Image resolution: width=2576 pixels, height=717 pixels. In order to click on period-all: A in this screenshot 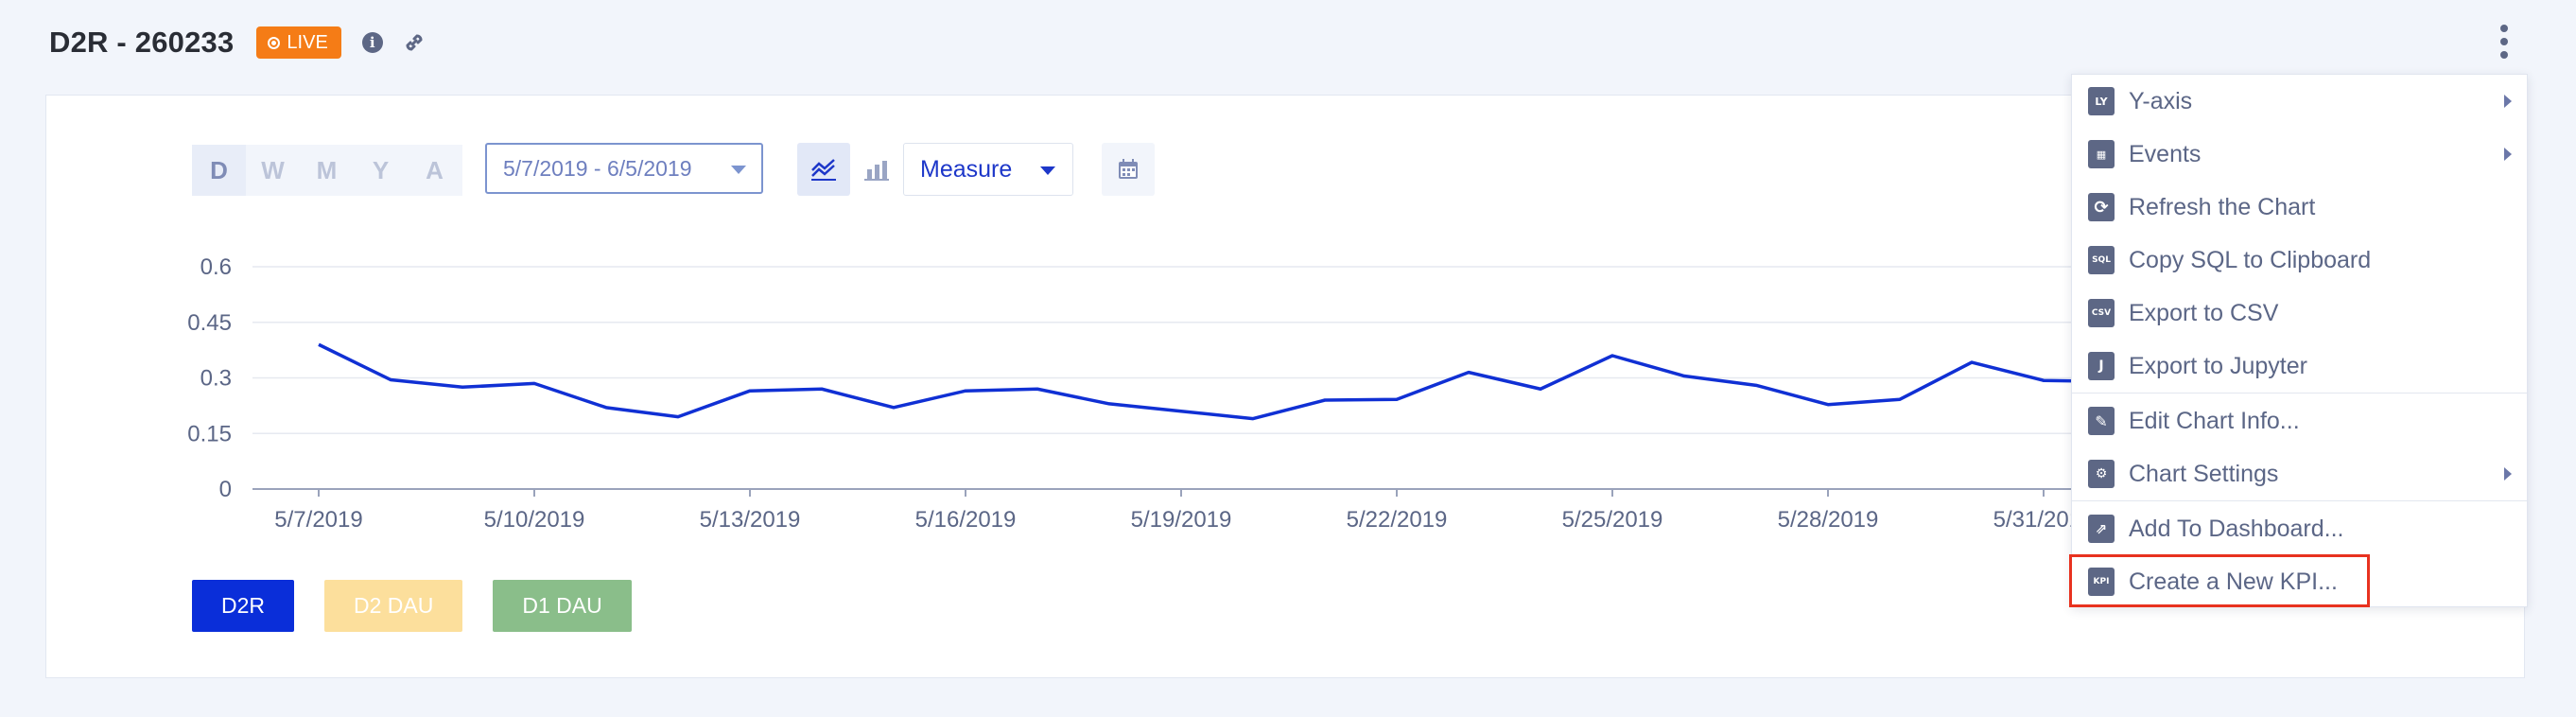, I will do `click(435, 170)`.